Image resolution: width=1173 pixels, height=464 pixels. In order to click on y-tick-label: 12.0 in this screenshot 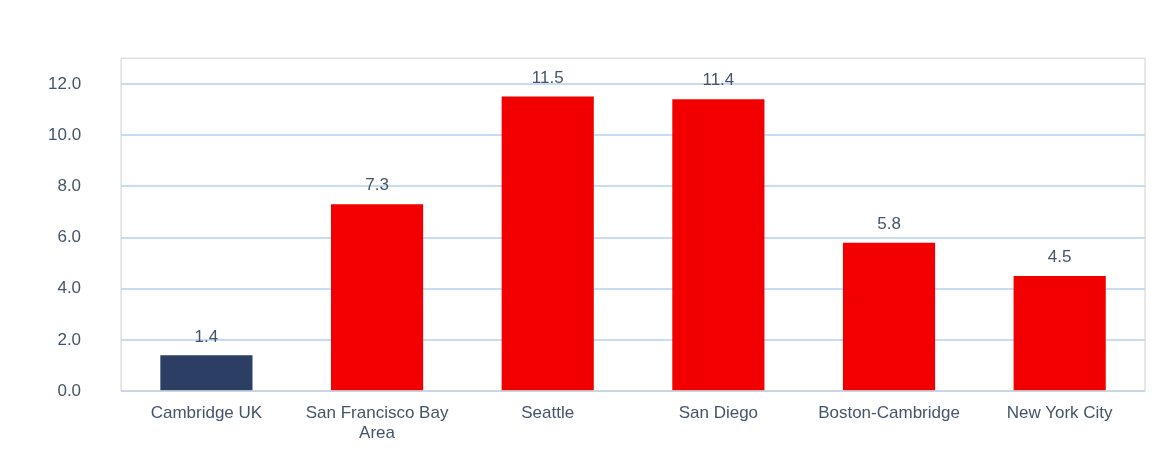, I will do `click(64, 83)`.